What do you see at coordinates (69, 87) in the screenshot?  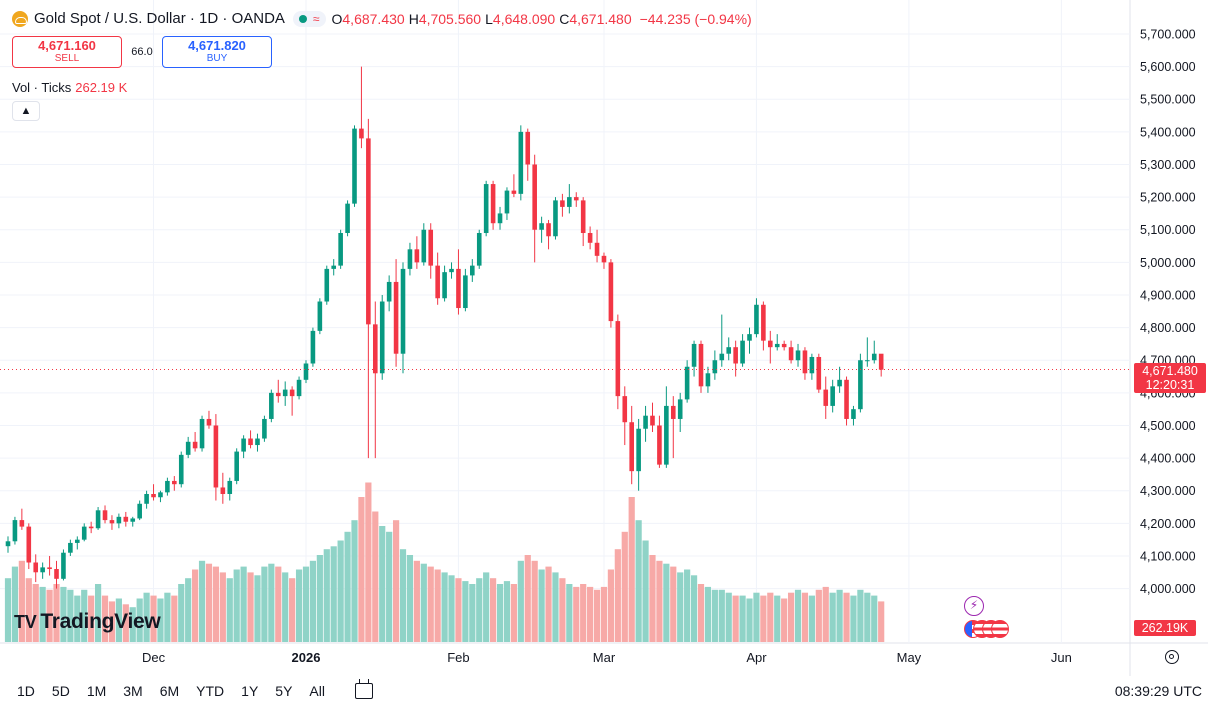 I see `volume-legend: Vol · Ticks 262.19 K` at bounding box center [69, 87].